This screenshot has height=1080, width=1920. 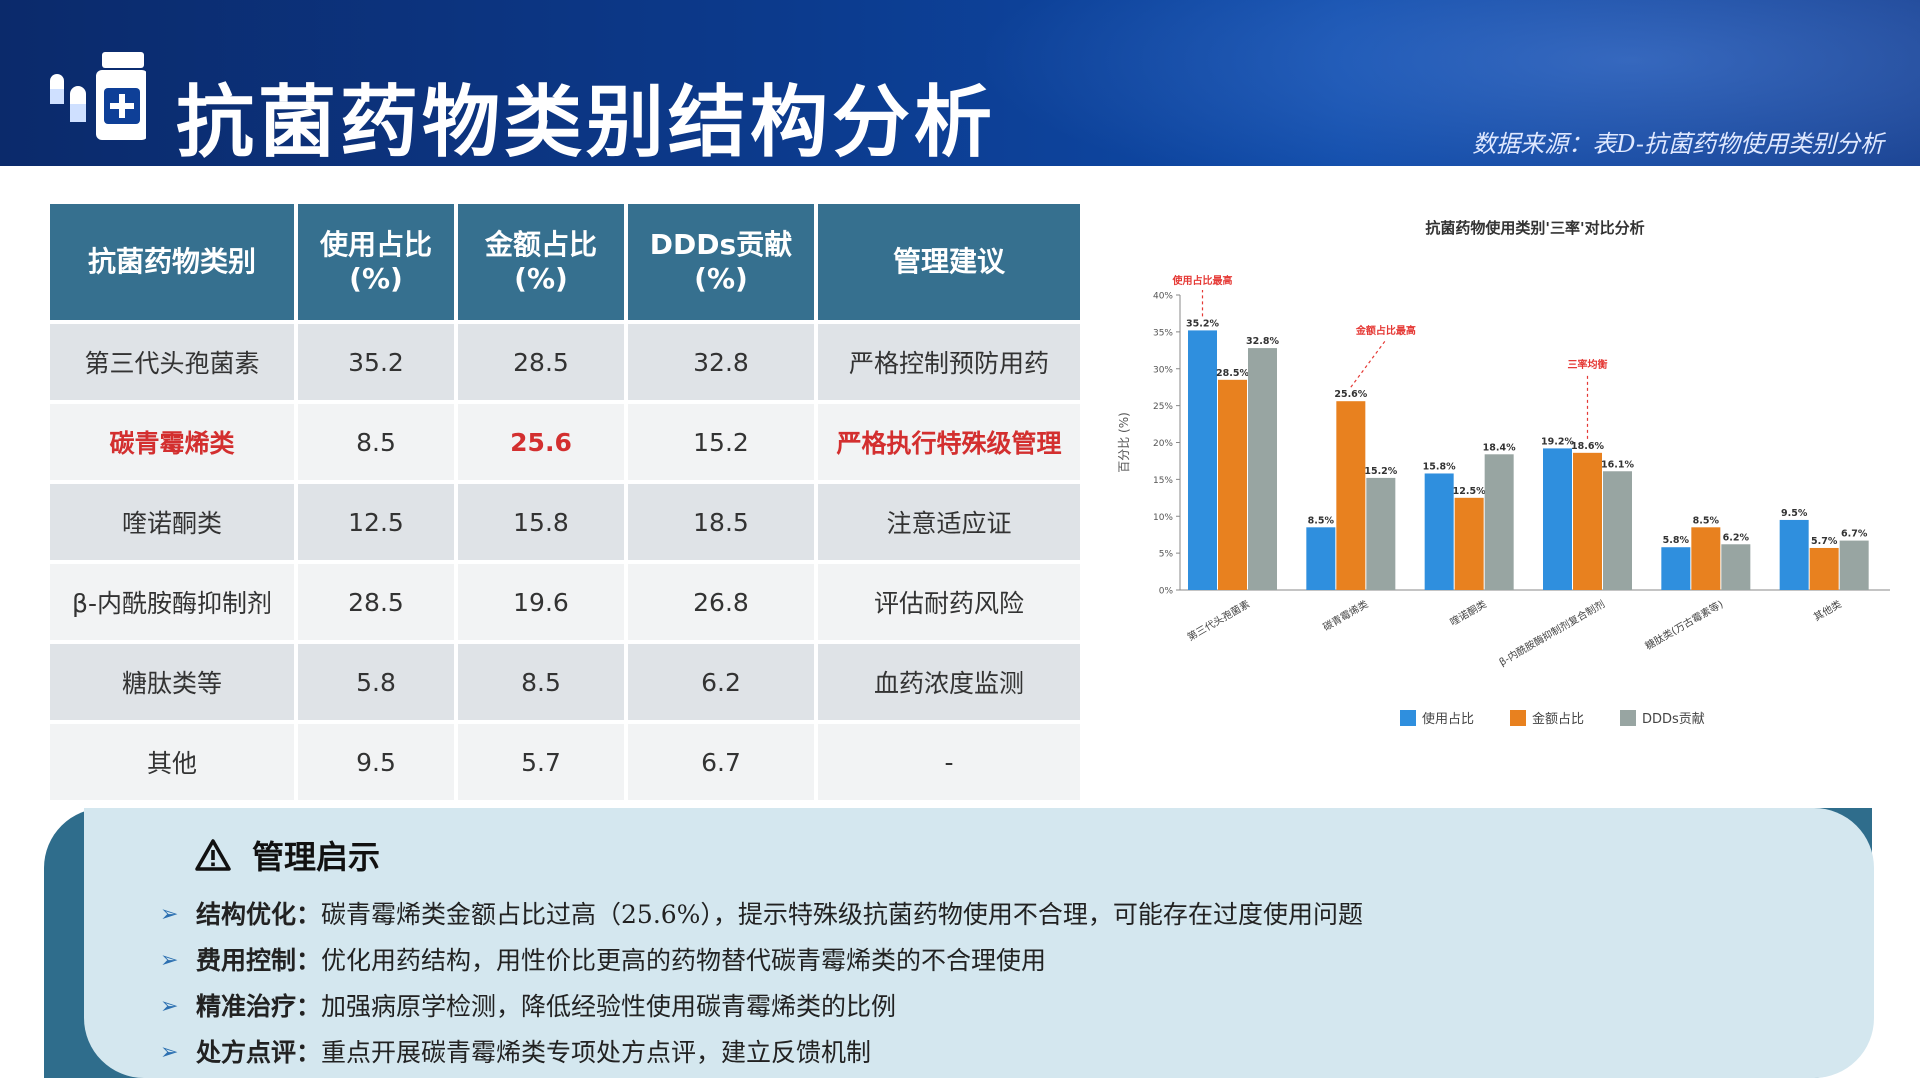 What do you see at coordinates (1558, 719) in the screenshot?
I see `legend-label: 金额占比` at bounding box center [1558, 719].